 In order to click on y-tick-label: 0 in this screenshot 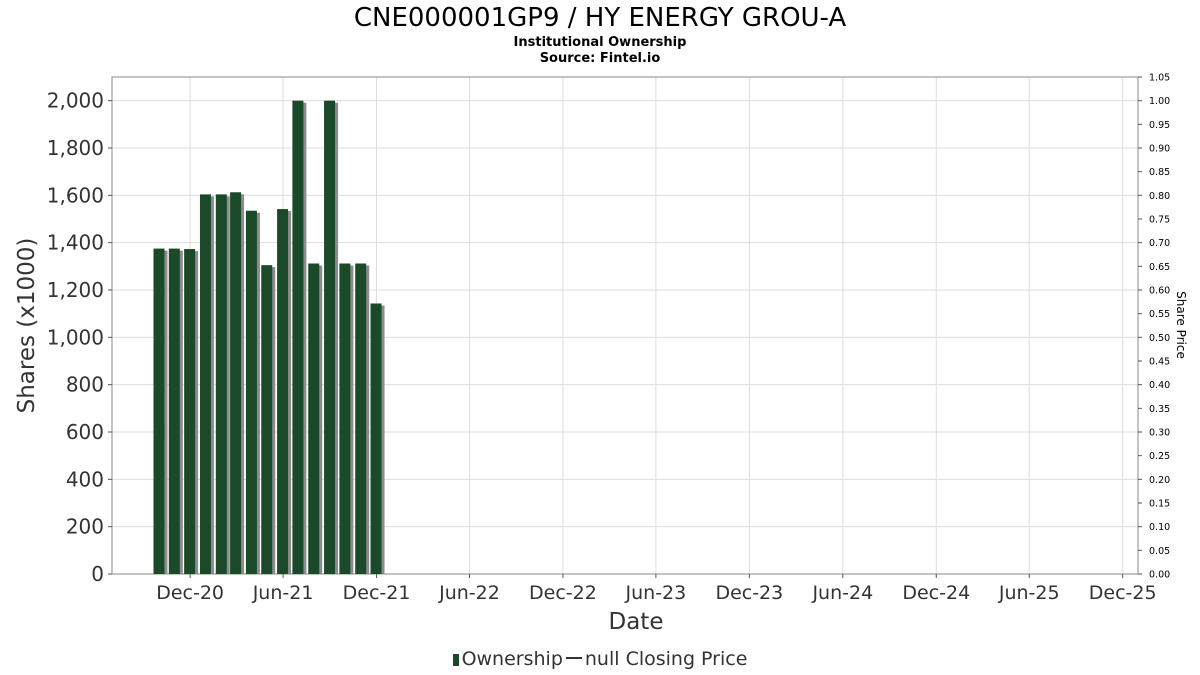, I will do `click(97, 574)`.